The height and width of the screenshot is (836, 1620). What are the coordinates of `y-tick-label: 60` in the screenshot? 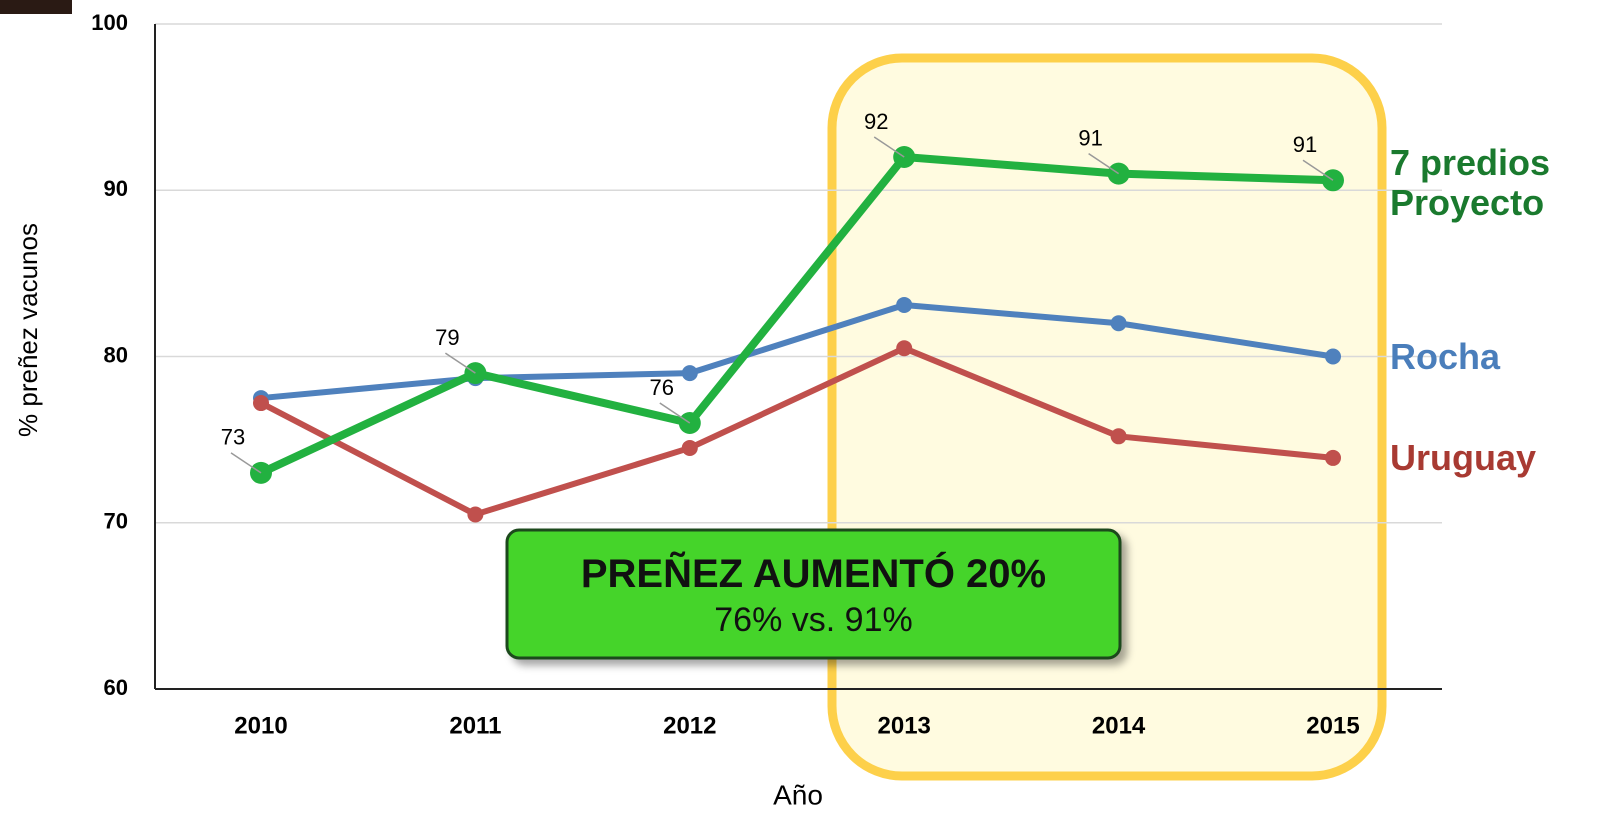 It's located at (116, 687).